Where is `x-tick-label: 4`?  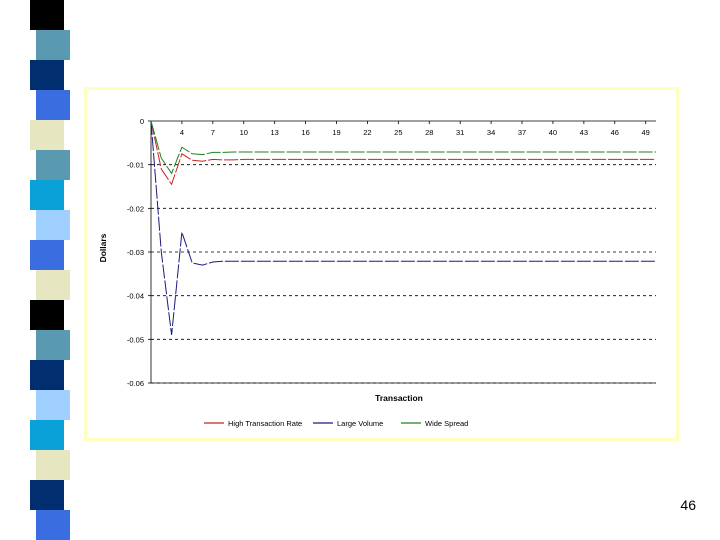 x-tick-label: 4 is located at coordinates (182, 132).